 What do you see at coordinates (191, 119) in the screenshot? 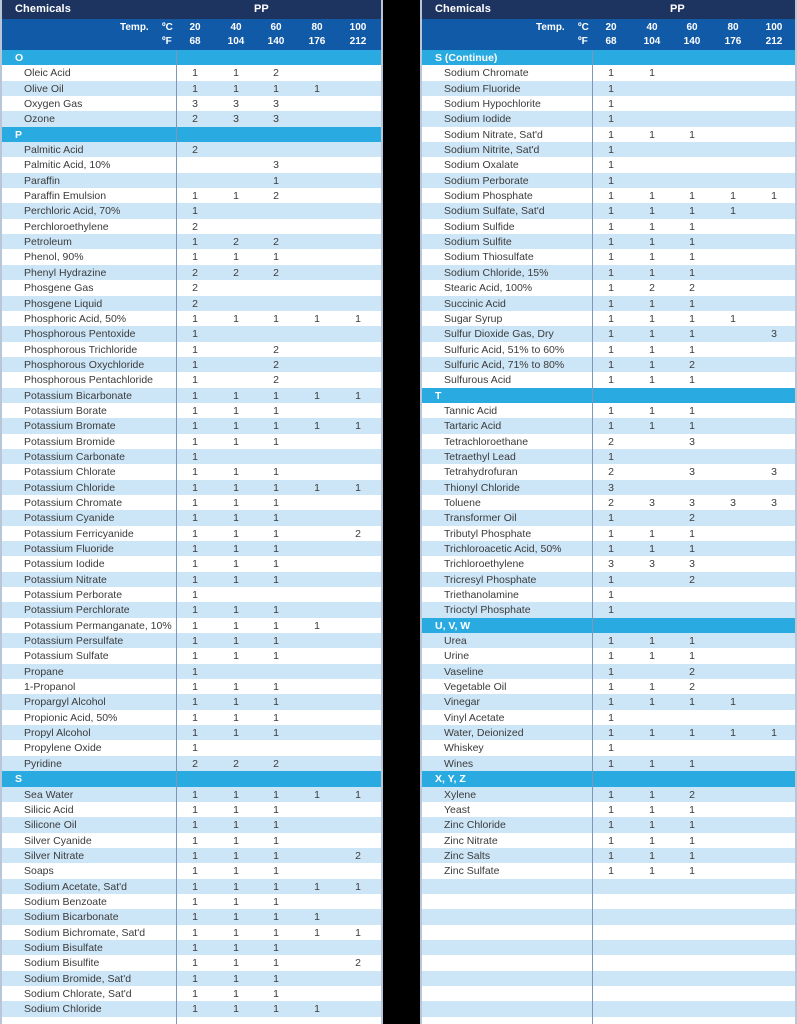
I see `table-row: Ozone 2 3 3` at bounding box center [191, 119].